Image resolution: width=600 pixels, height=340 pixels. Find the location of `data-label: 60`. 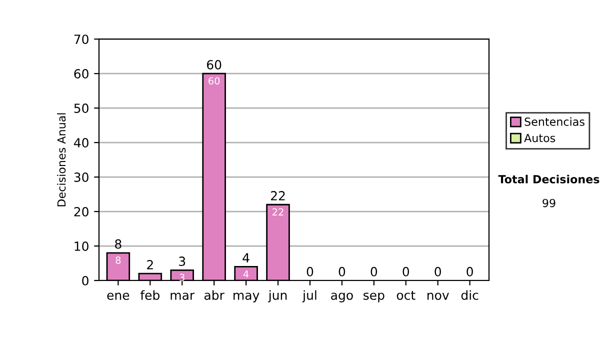

data-label: 60 is located at coordinates (214, 81).